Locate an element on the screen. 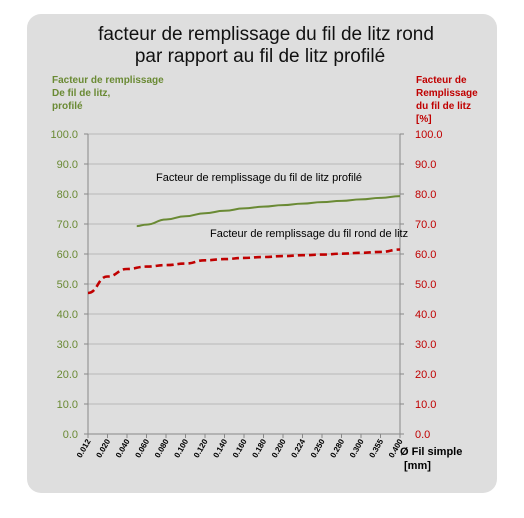 This screenshot has width=524, height=518. x-tick-label: 0.060 is located at coordinates (142, 448).